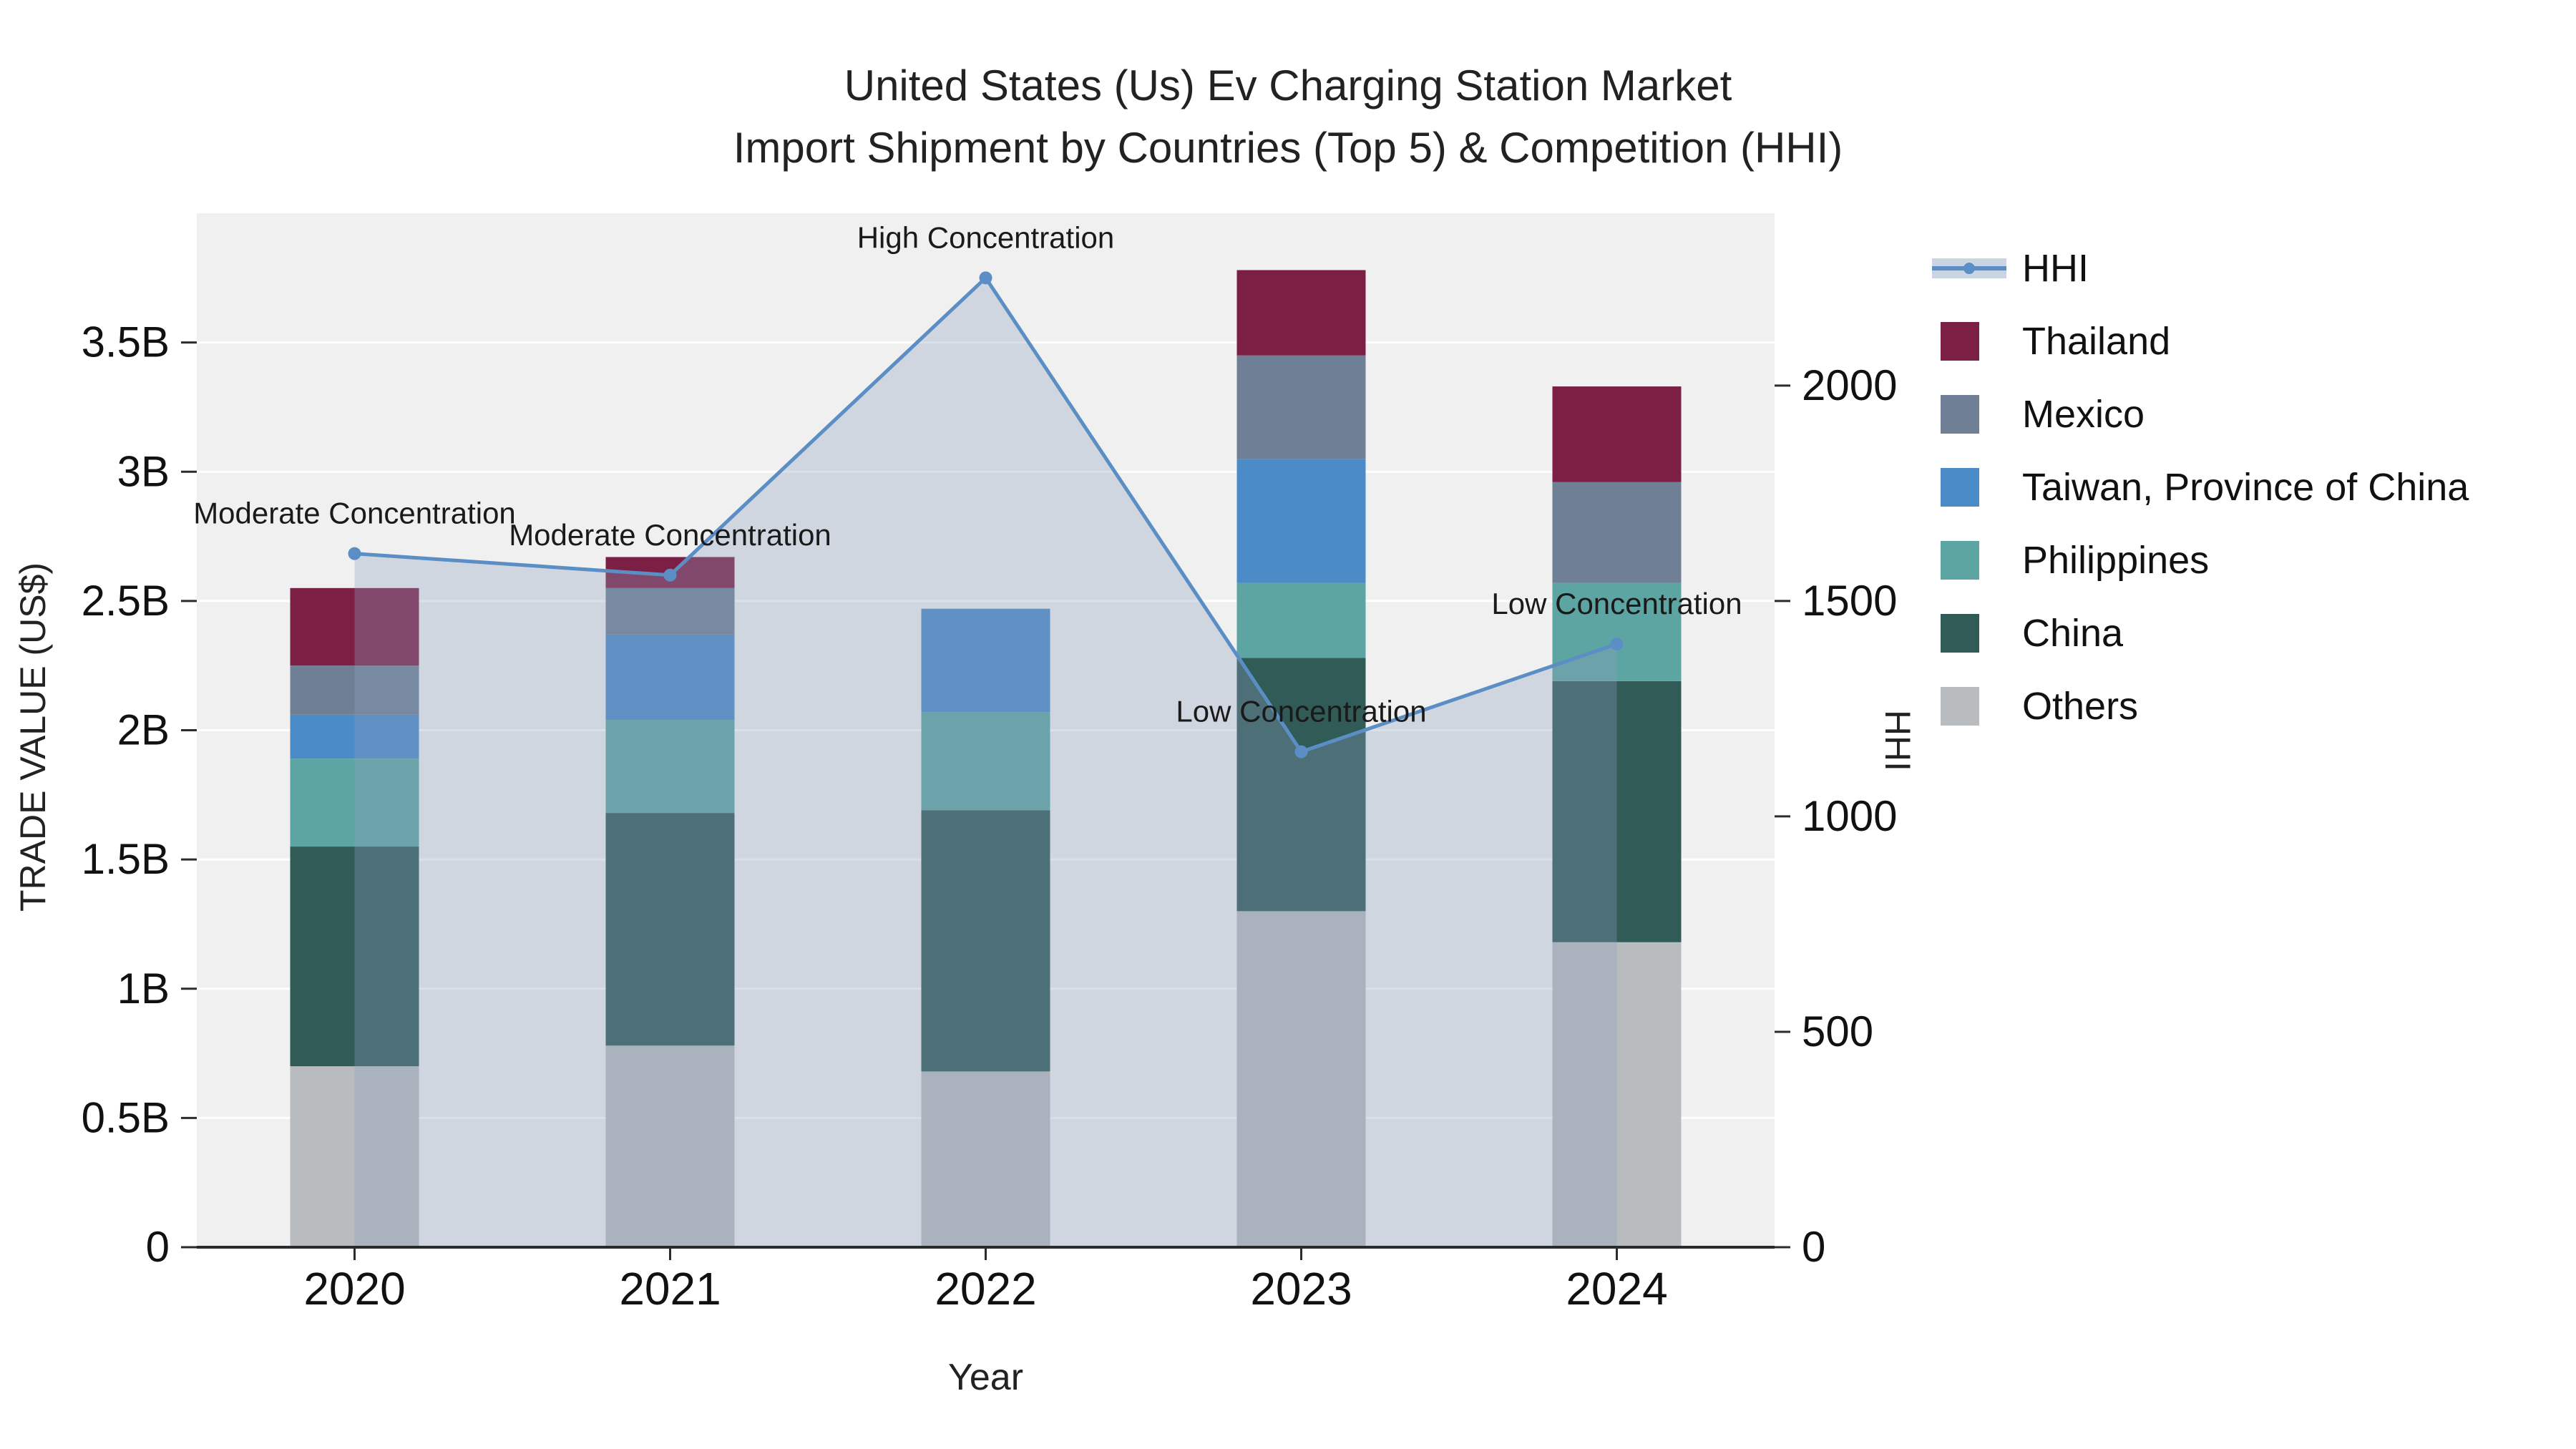  What do you see at coordinates (354, 802) in the screenshot?
I see `bar-2020-philippines` at bounding box center [354, 802].